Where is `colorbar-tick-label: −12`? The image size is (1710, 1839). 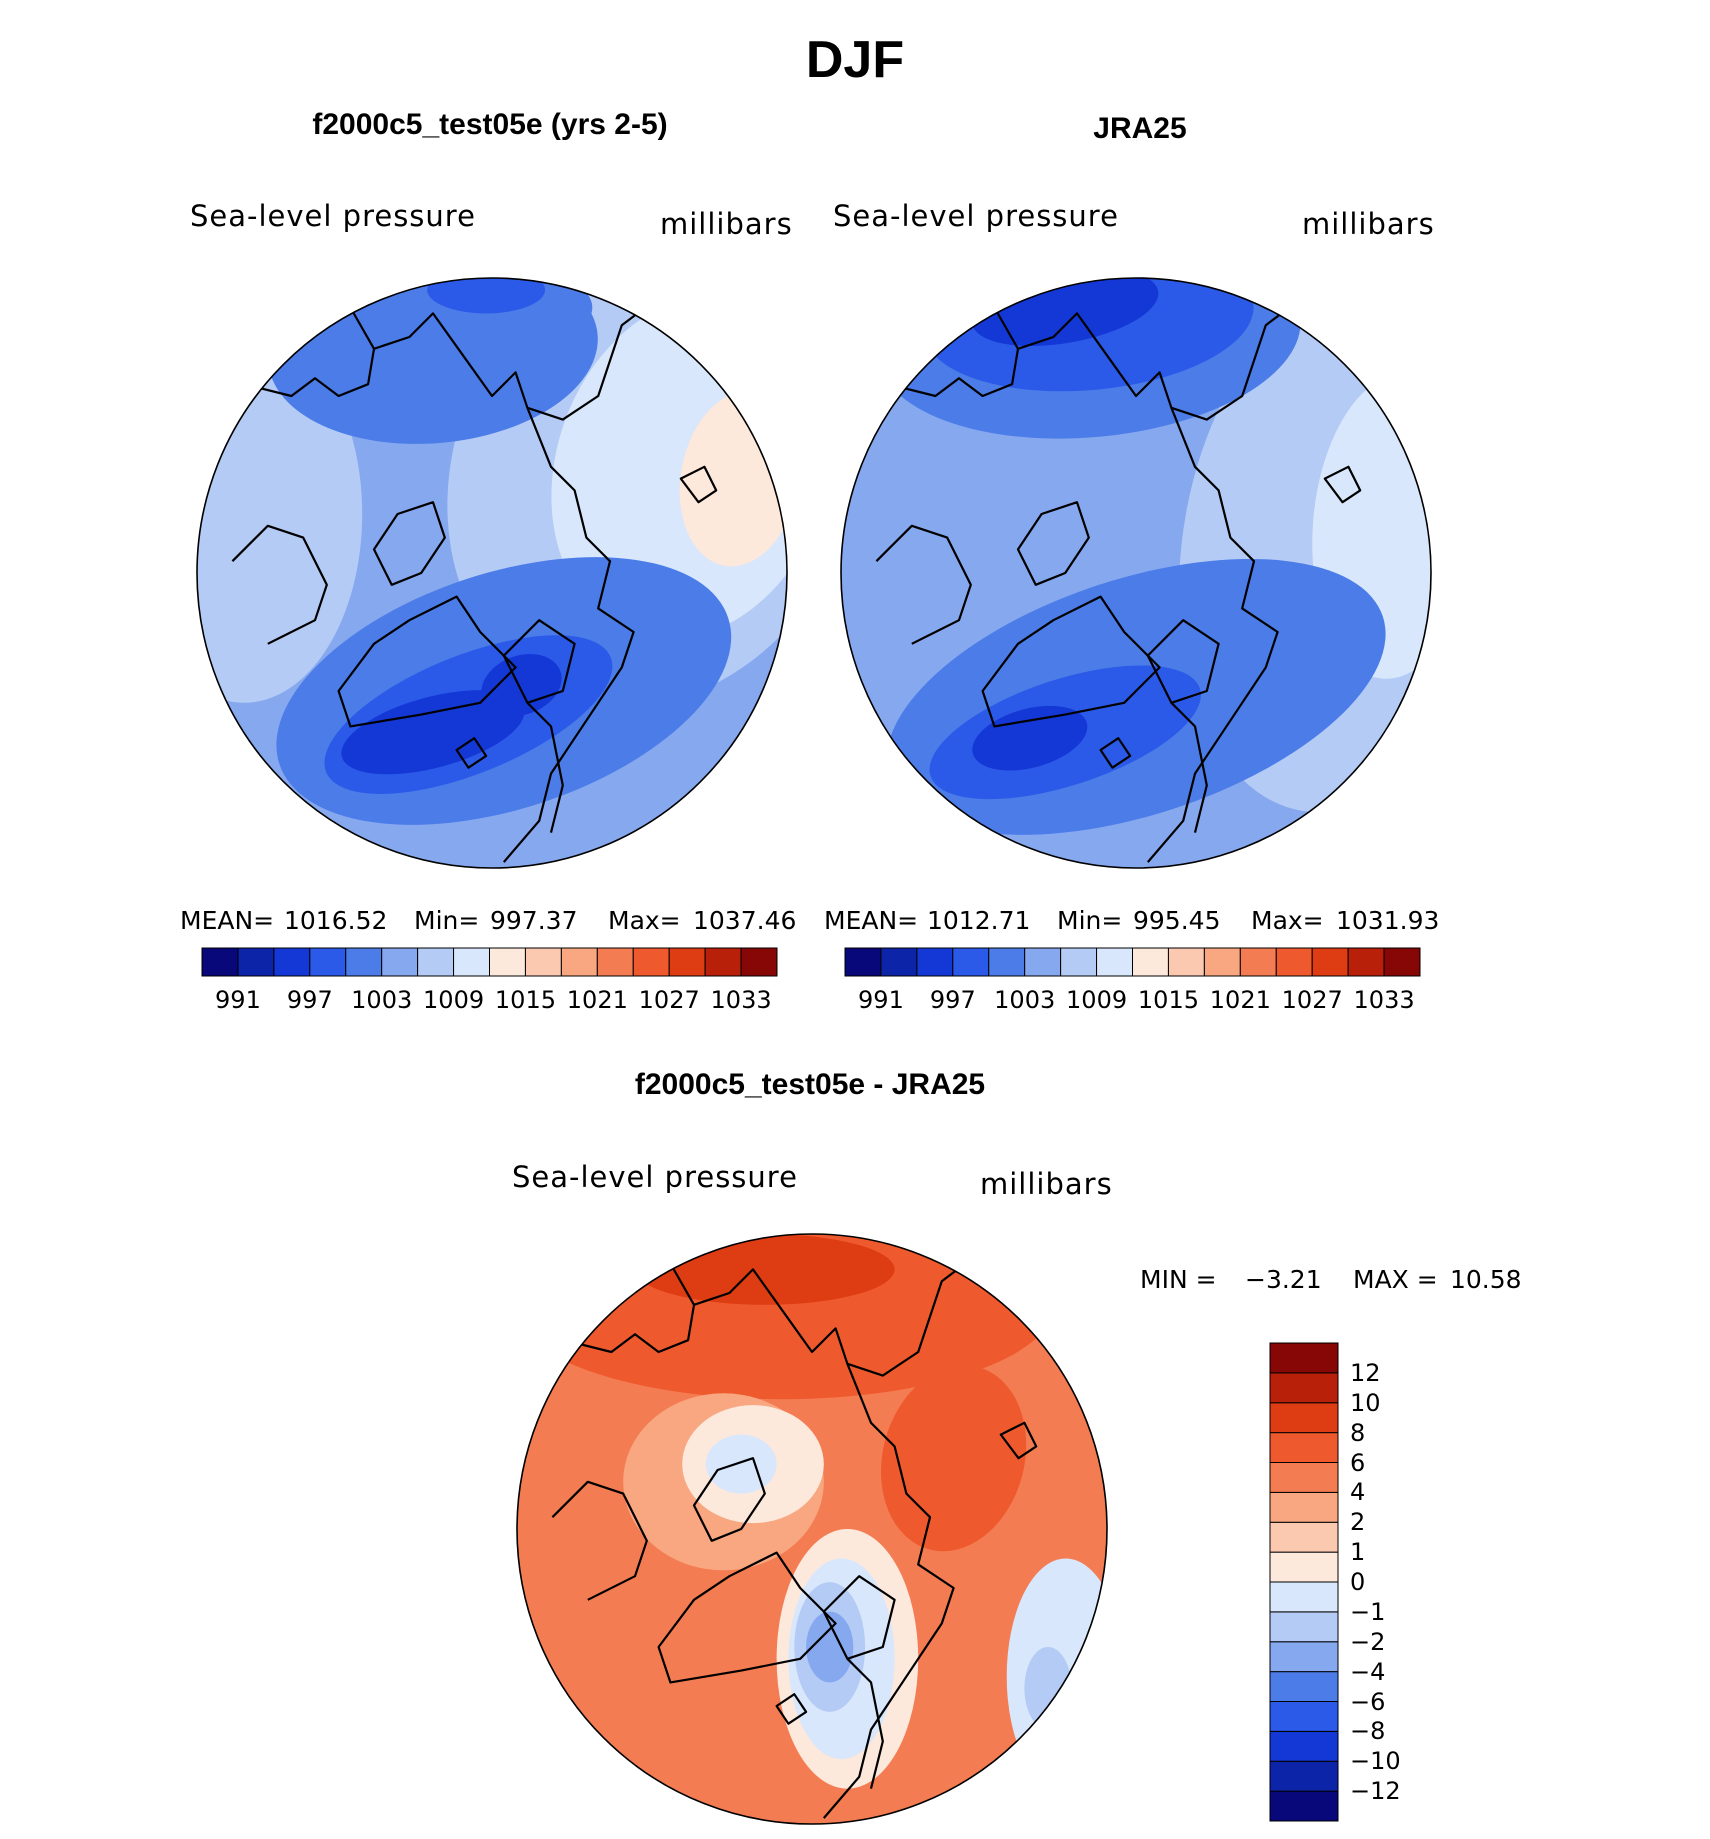
colorbar-tick-label: −12 is located at coordinates (1375, 1791).